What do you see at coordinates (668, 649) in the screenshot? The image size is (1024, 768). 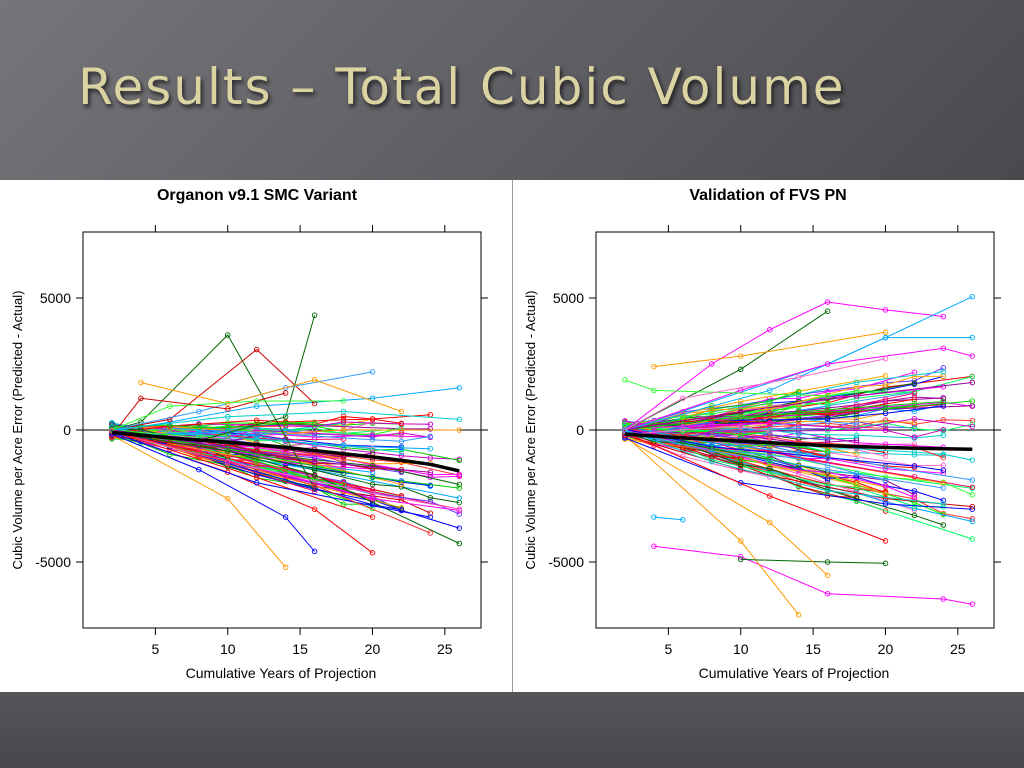 I see `x-tick-label: 5` at bounding box center [668, 649].